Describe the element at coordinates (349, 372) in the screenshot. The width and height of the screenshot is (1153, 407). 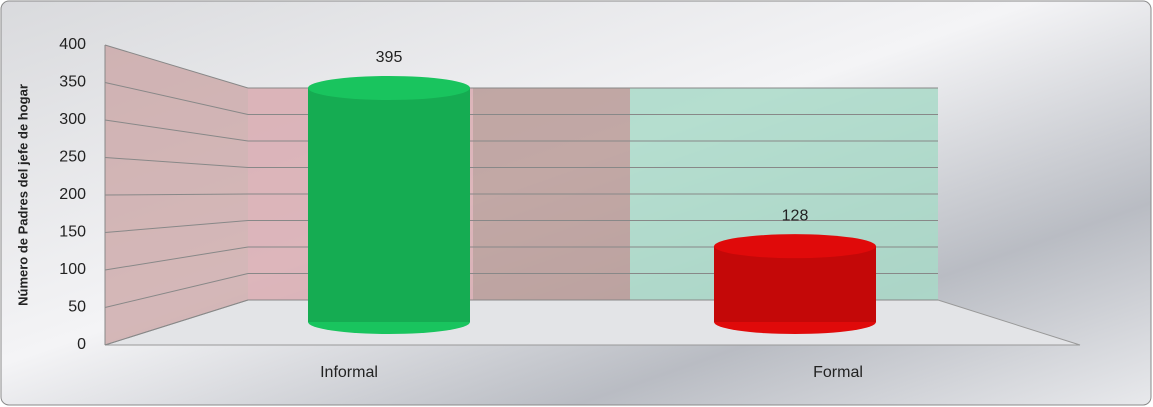
I see `x-tick-label: Informal` at that location.